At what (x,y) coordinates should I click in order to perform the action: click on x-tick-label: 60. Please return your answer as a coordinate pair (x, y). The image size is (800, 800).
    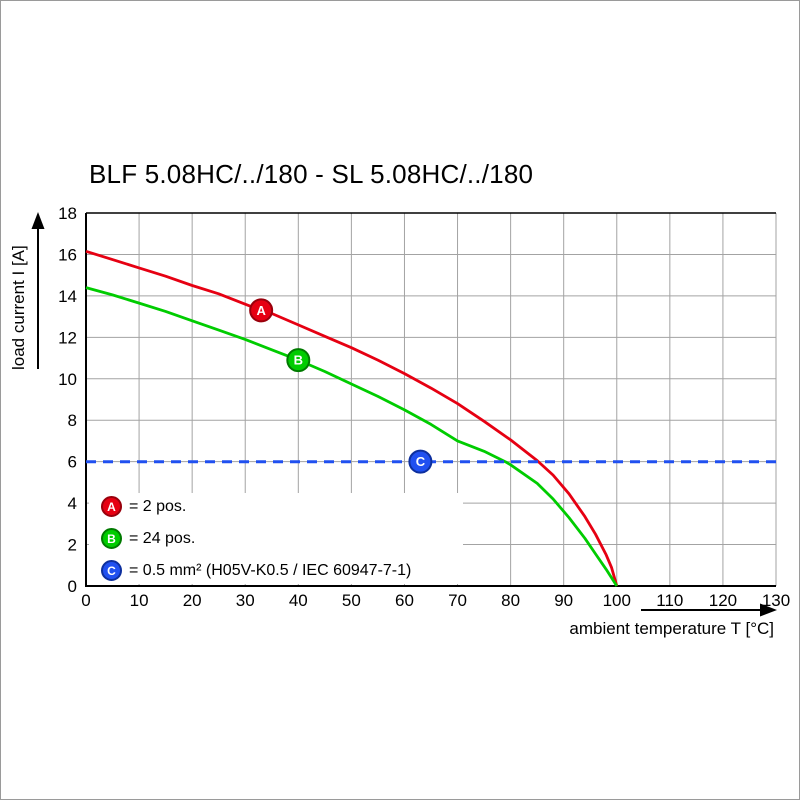
    Looking at the image, I should click on (404, 600).